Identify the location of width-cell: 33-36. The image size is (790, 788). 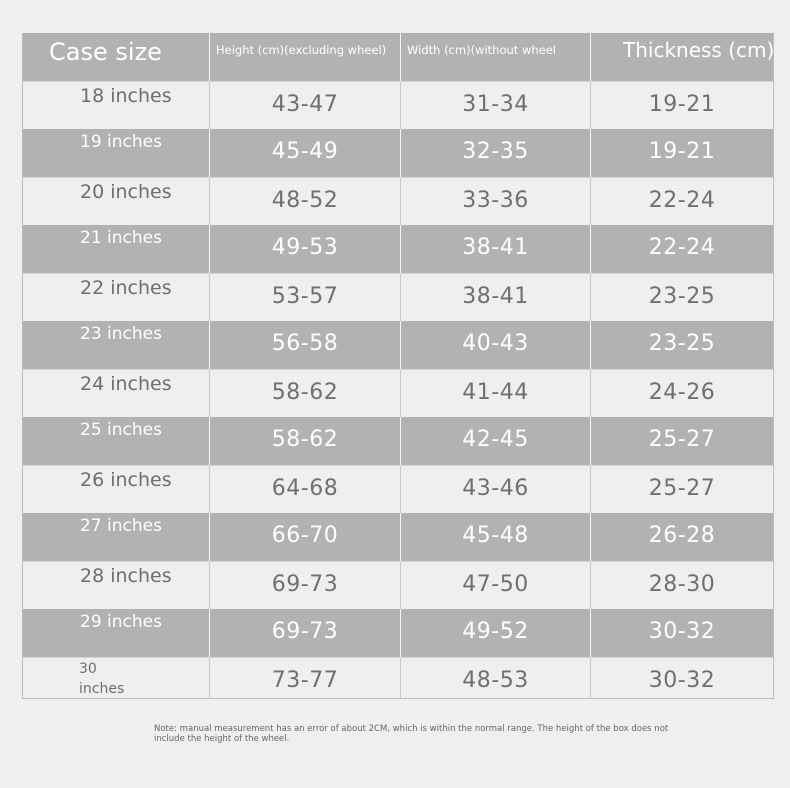
(496, 201).